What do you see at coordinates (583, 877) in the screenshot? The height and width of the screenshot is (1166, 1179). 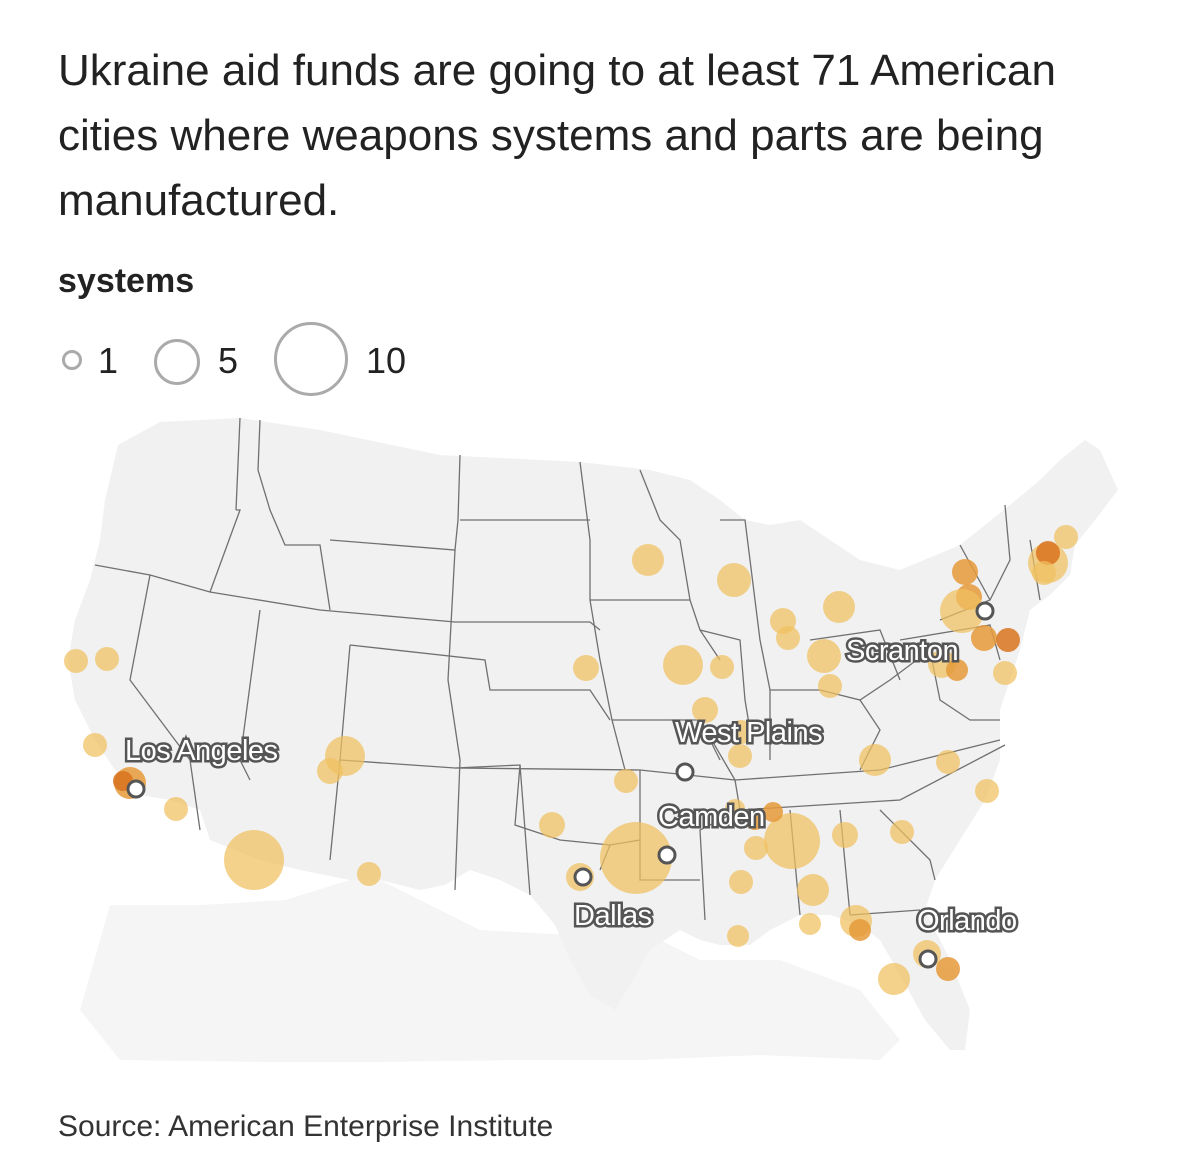 I see `marker-dallas` at bounding box center [583, 877].